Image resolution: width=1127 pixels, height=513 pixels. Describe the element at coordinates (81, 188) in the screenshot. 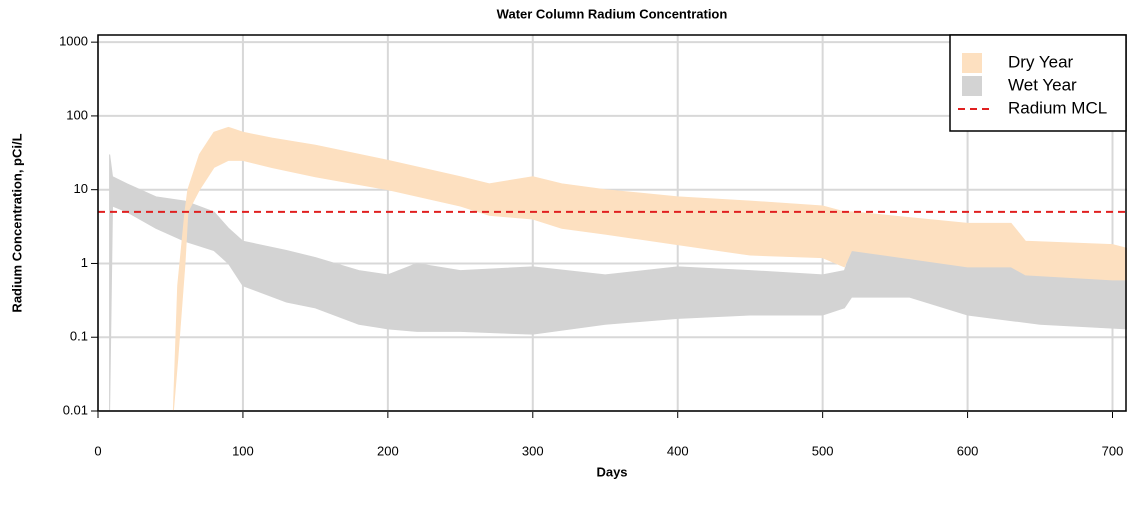

I see `y-tick-label: 10` at that location.